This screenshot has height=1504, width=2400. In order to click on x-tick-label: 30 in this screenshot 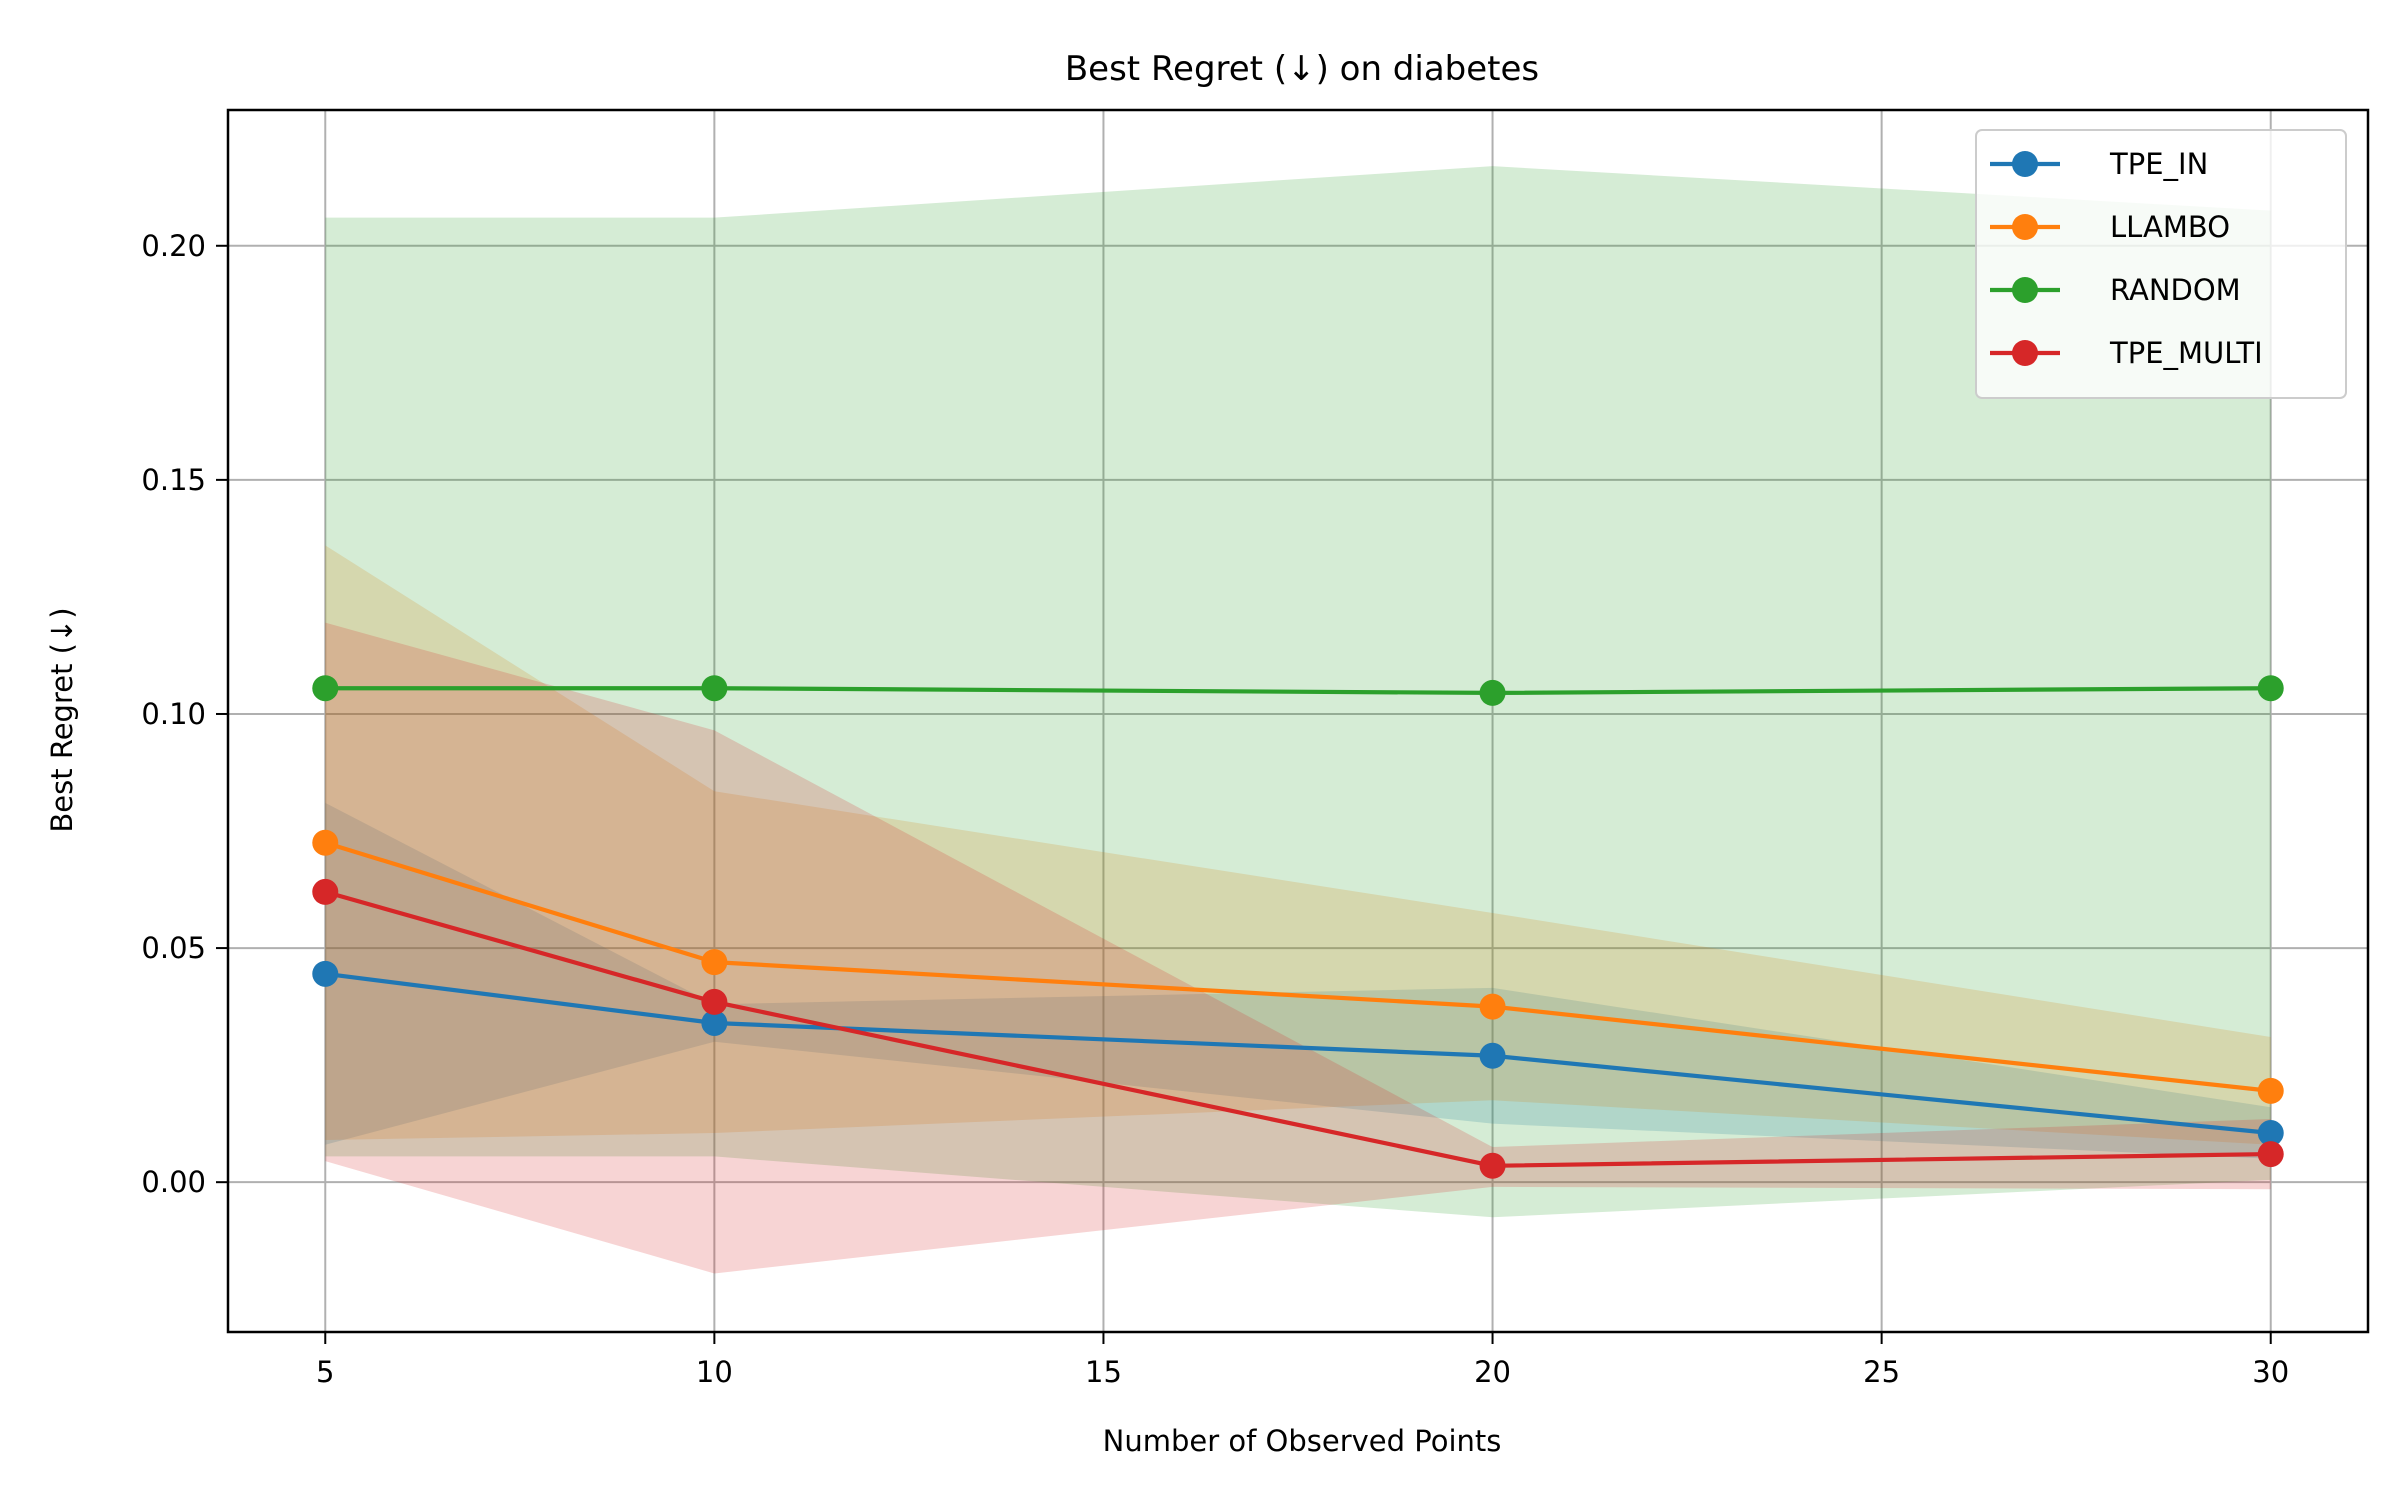, I will do `click(2270, 1372)`.